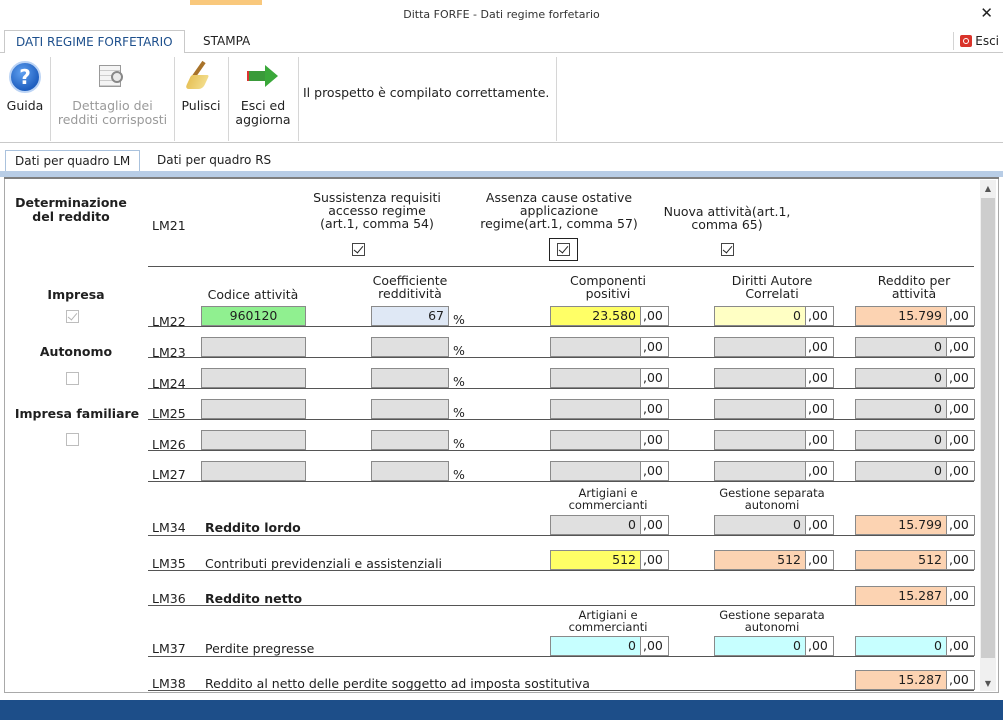  Describe the element at coordinates (201, 99) in the screenshot. I see `pulisci-button: Pulisci` at that location.